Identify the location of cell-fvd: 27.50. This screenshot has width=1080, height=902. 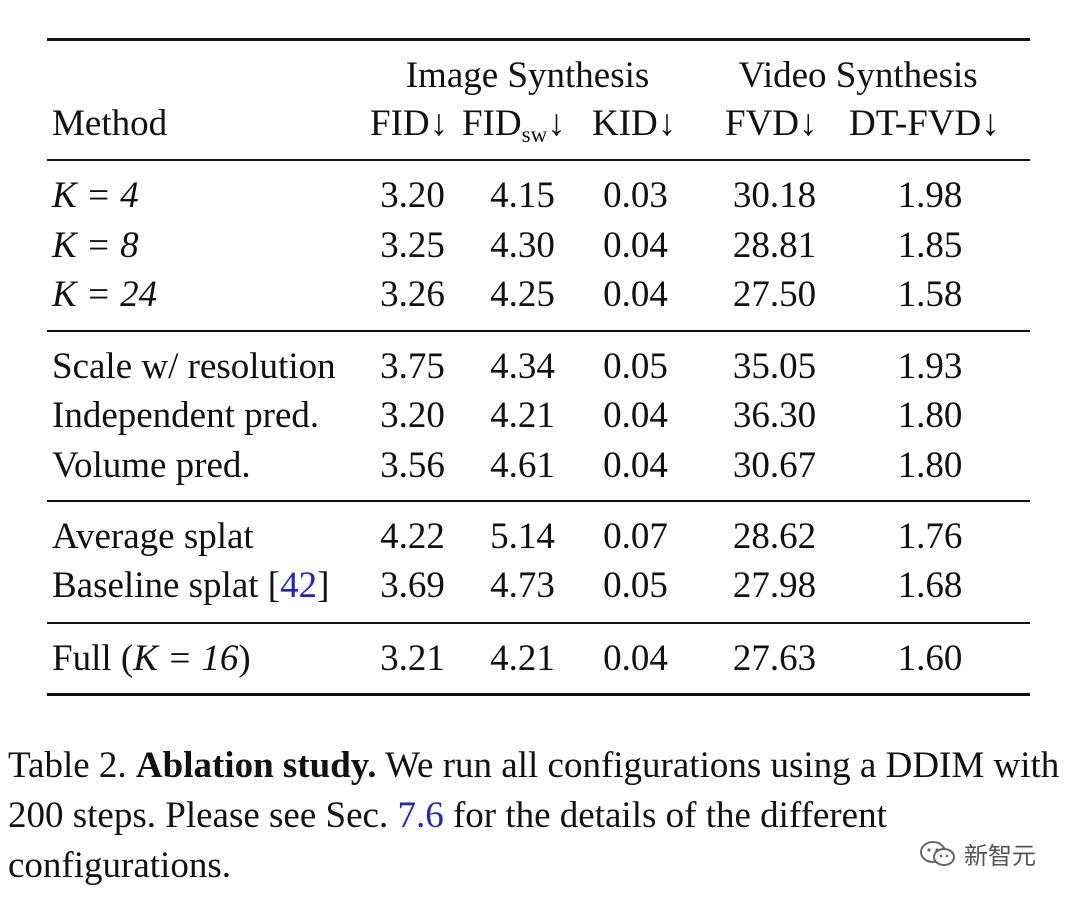
(774, 294).